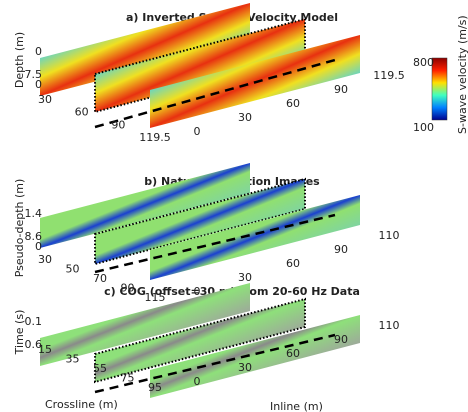  What do you see at coordinates (128, 378) in the screenshot?
I see `crossline-tick-label: 75` at bounding box center [128, 378].